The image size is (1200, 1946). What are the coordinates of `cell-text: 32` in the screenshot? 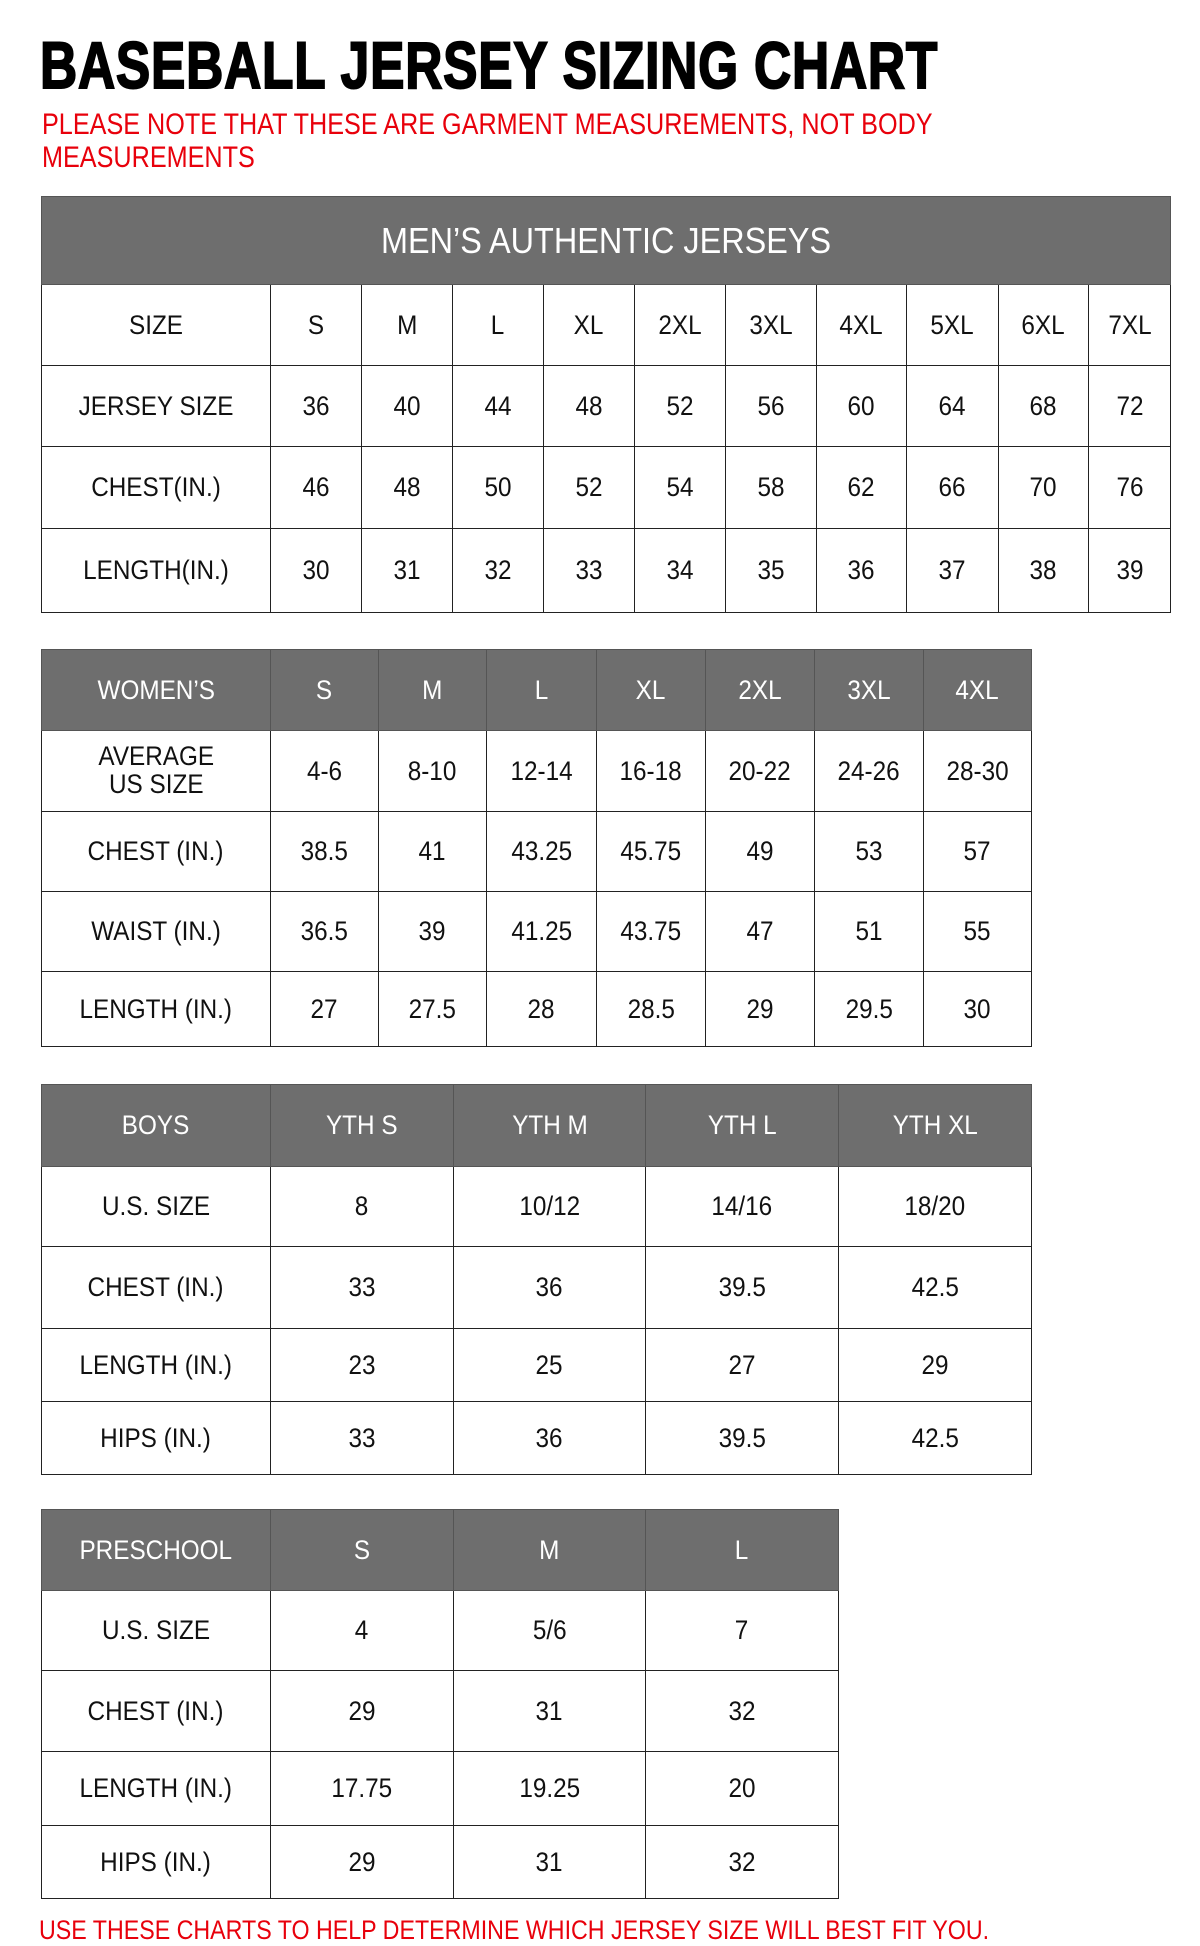 It's located at (742, 1861).